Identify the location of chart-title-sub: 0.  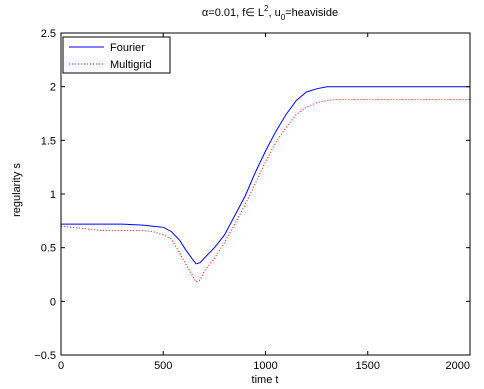
(283, 17).